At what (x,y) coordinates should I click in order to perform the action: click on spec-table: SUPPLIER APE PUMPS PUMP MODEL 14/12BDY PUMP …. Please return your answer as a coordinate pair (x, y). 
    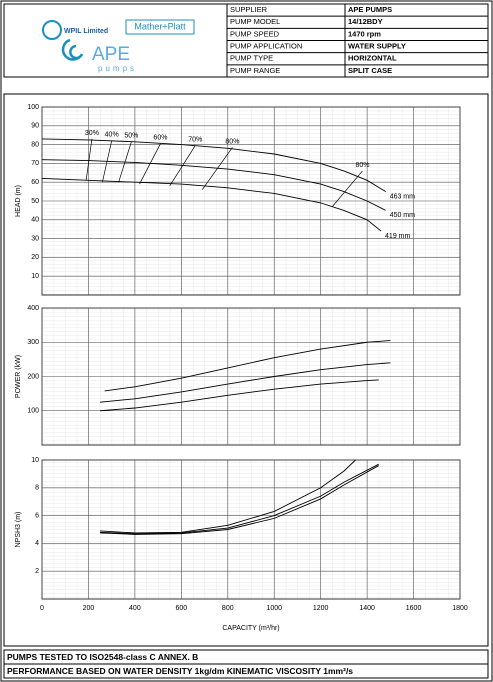
    Looking at the image, I should click on (357, 40).